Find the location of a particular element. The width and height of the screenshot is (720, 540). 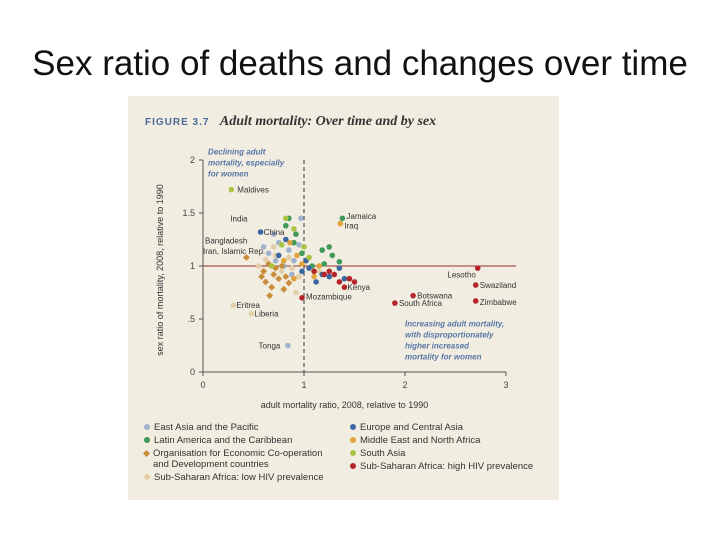

point-label: India is located at coordinates (239, 218).